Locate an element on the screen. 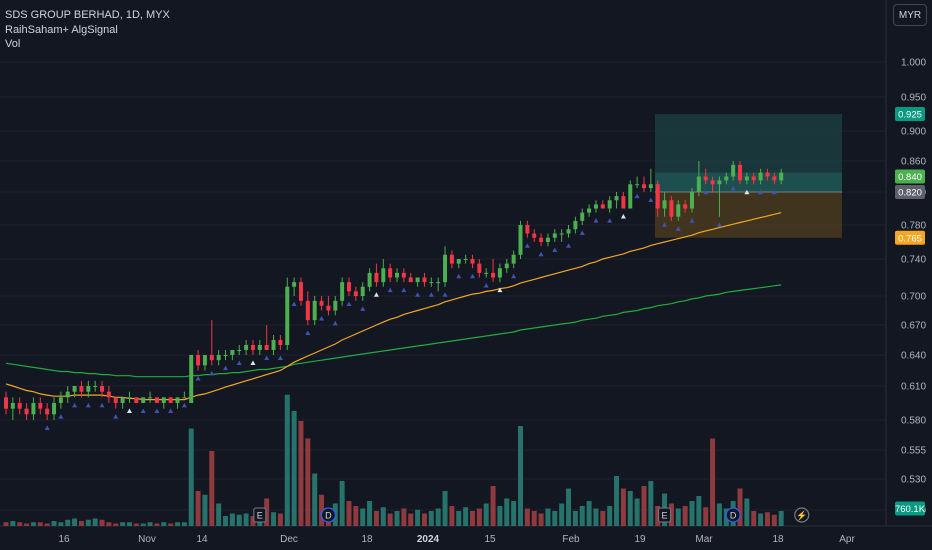  price-tick-label: 0.530 is located at coordinates (913, 480).